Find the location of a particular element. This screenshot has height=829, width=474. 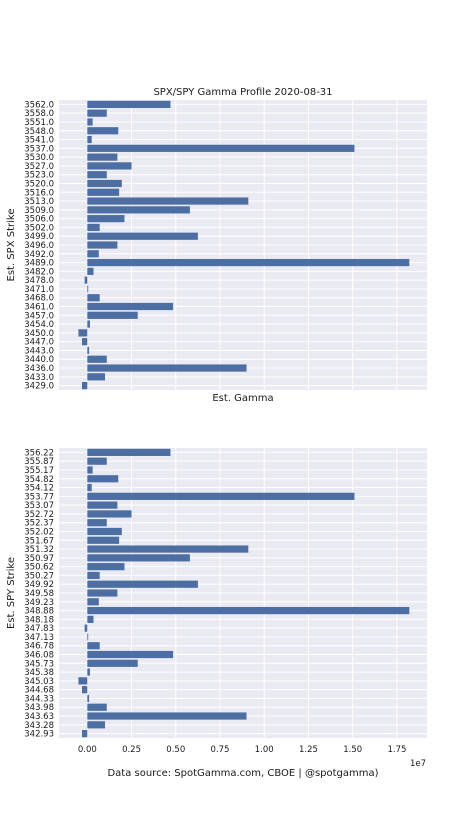

strike-tick-label: 3527.0 is located at coordinates (39, 167).